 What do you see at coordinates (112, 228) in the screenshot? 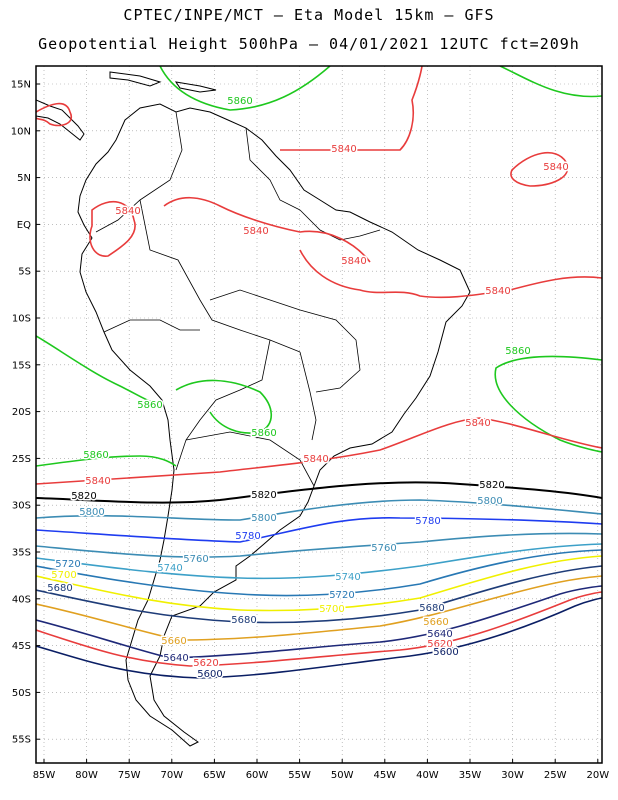
I see `contour-5840-amazon-west` at bounding box center [112, 228].